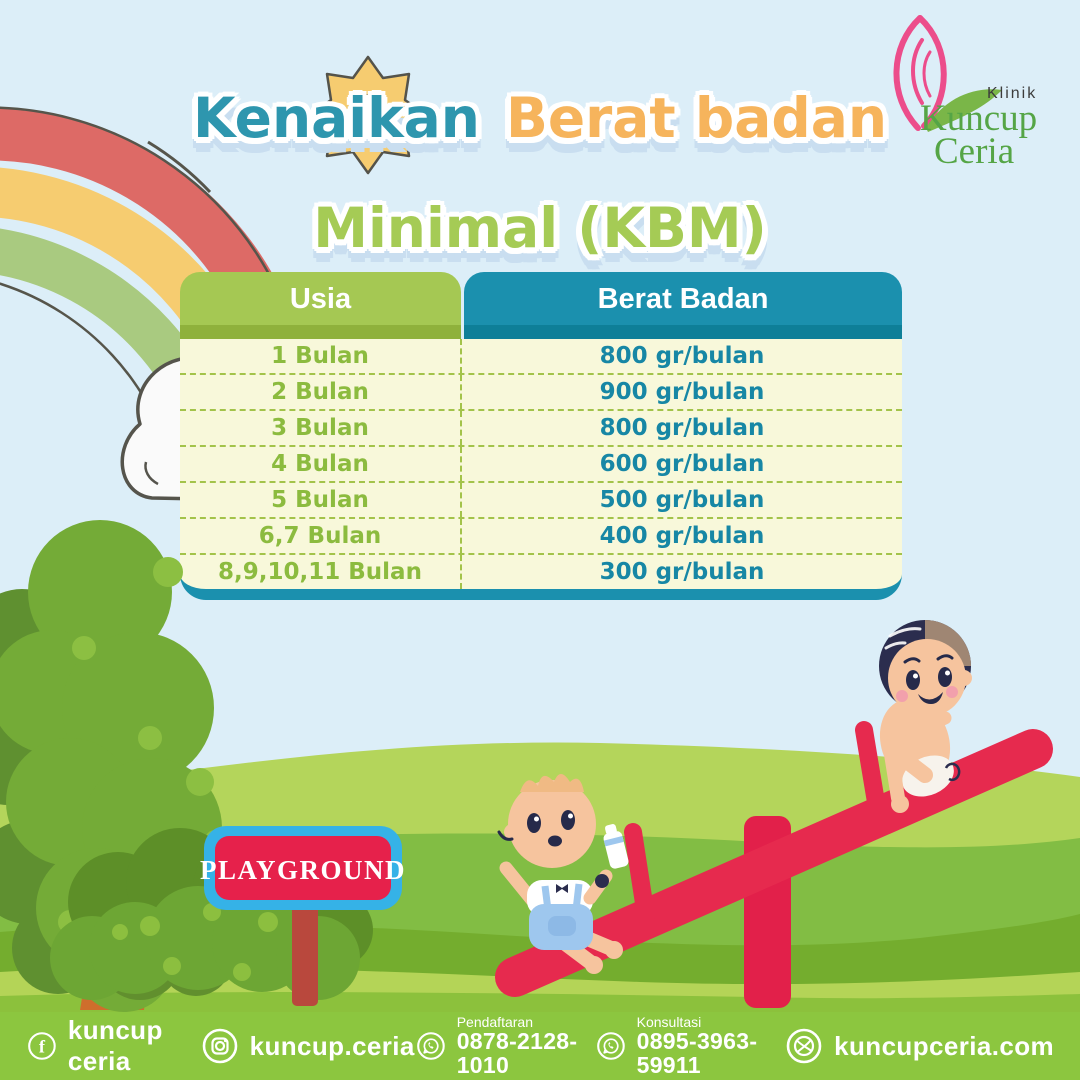  I want to click on footer-facebook: f kuncup ceria, so click(113, 1046).